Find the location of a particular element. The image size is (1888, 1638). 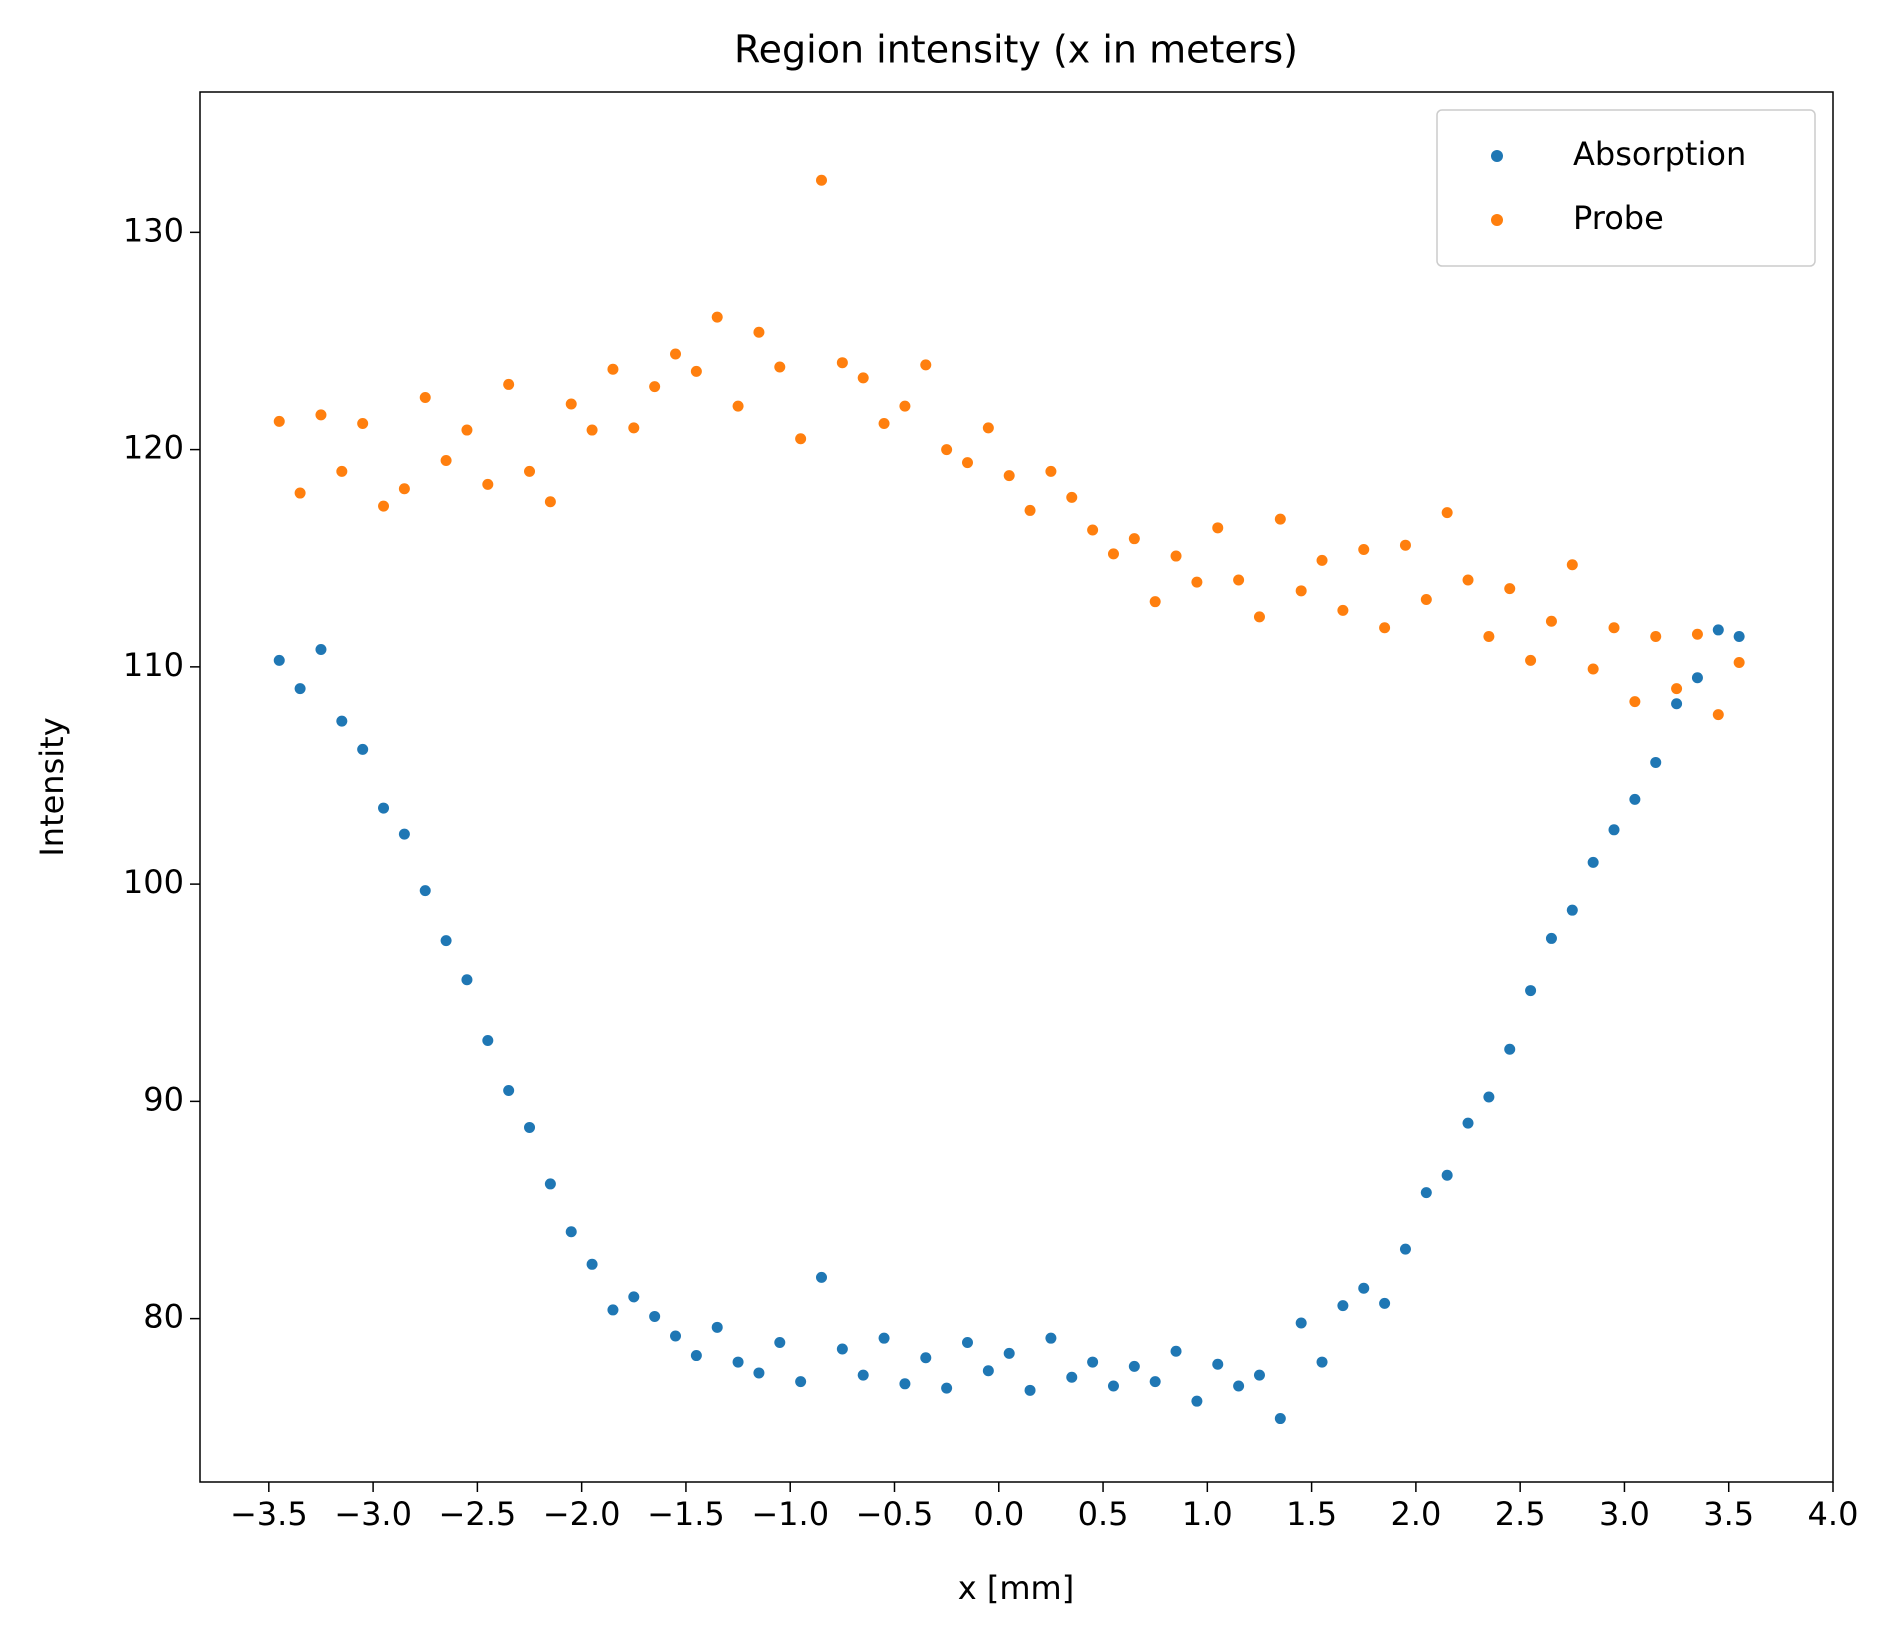

x-tick-label: 0.5 is located at coordinates (1103, 1514).